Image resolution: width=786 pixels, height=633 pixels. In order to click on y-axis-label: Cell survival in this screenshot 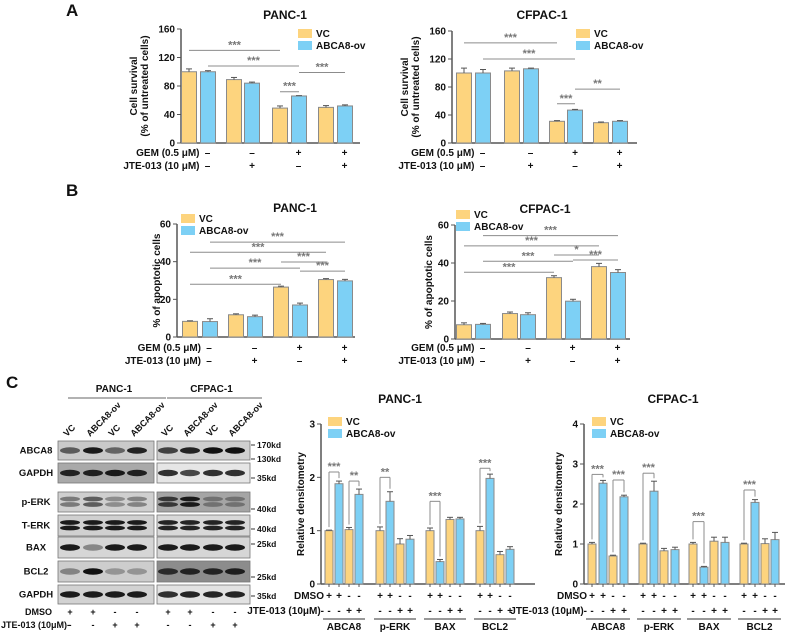, I will do `click(134, 85)`.